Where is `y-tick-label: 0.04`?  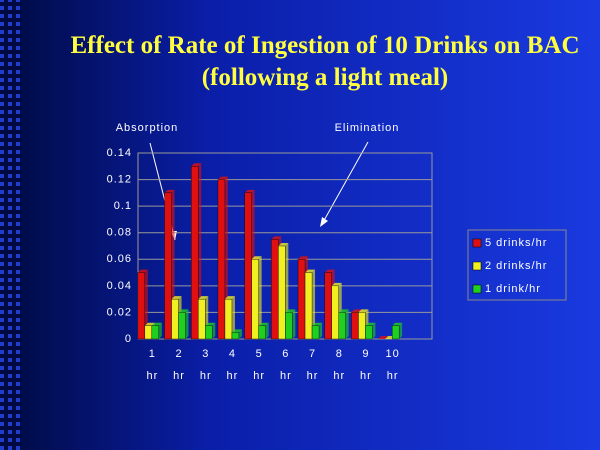 y-tick-label: 0.04 is located at coordinates (119, 286).